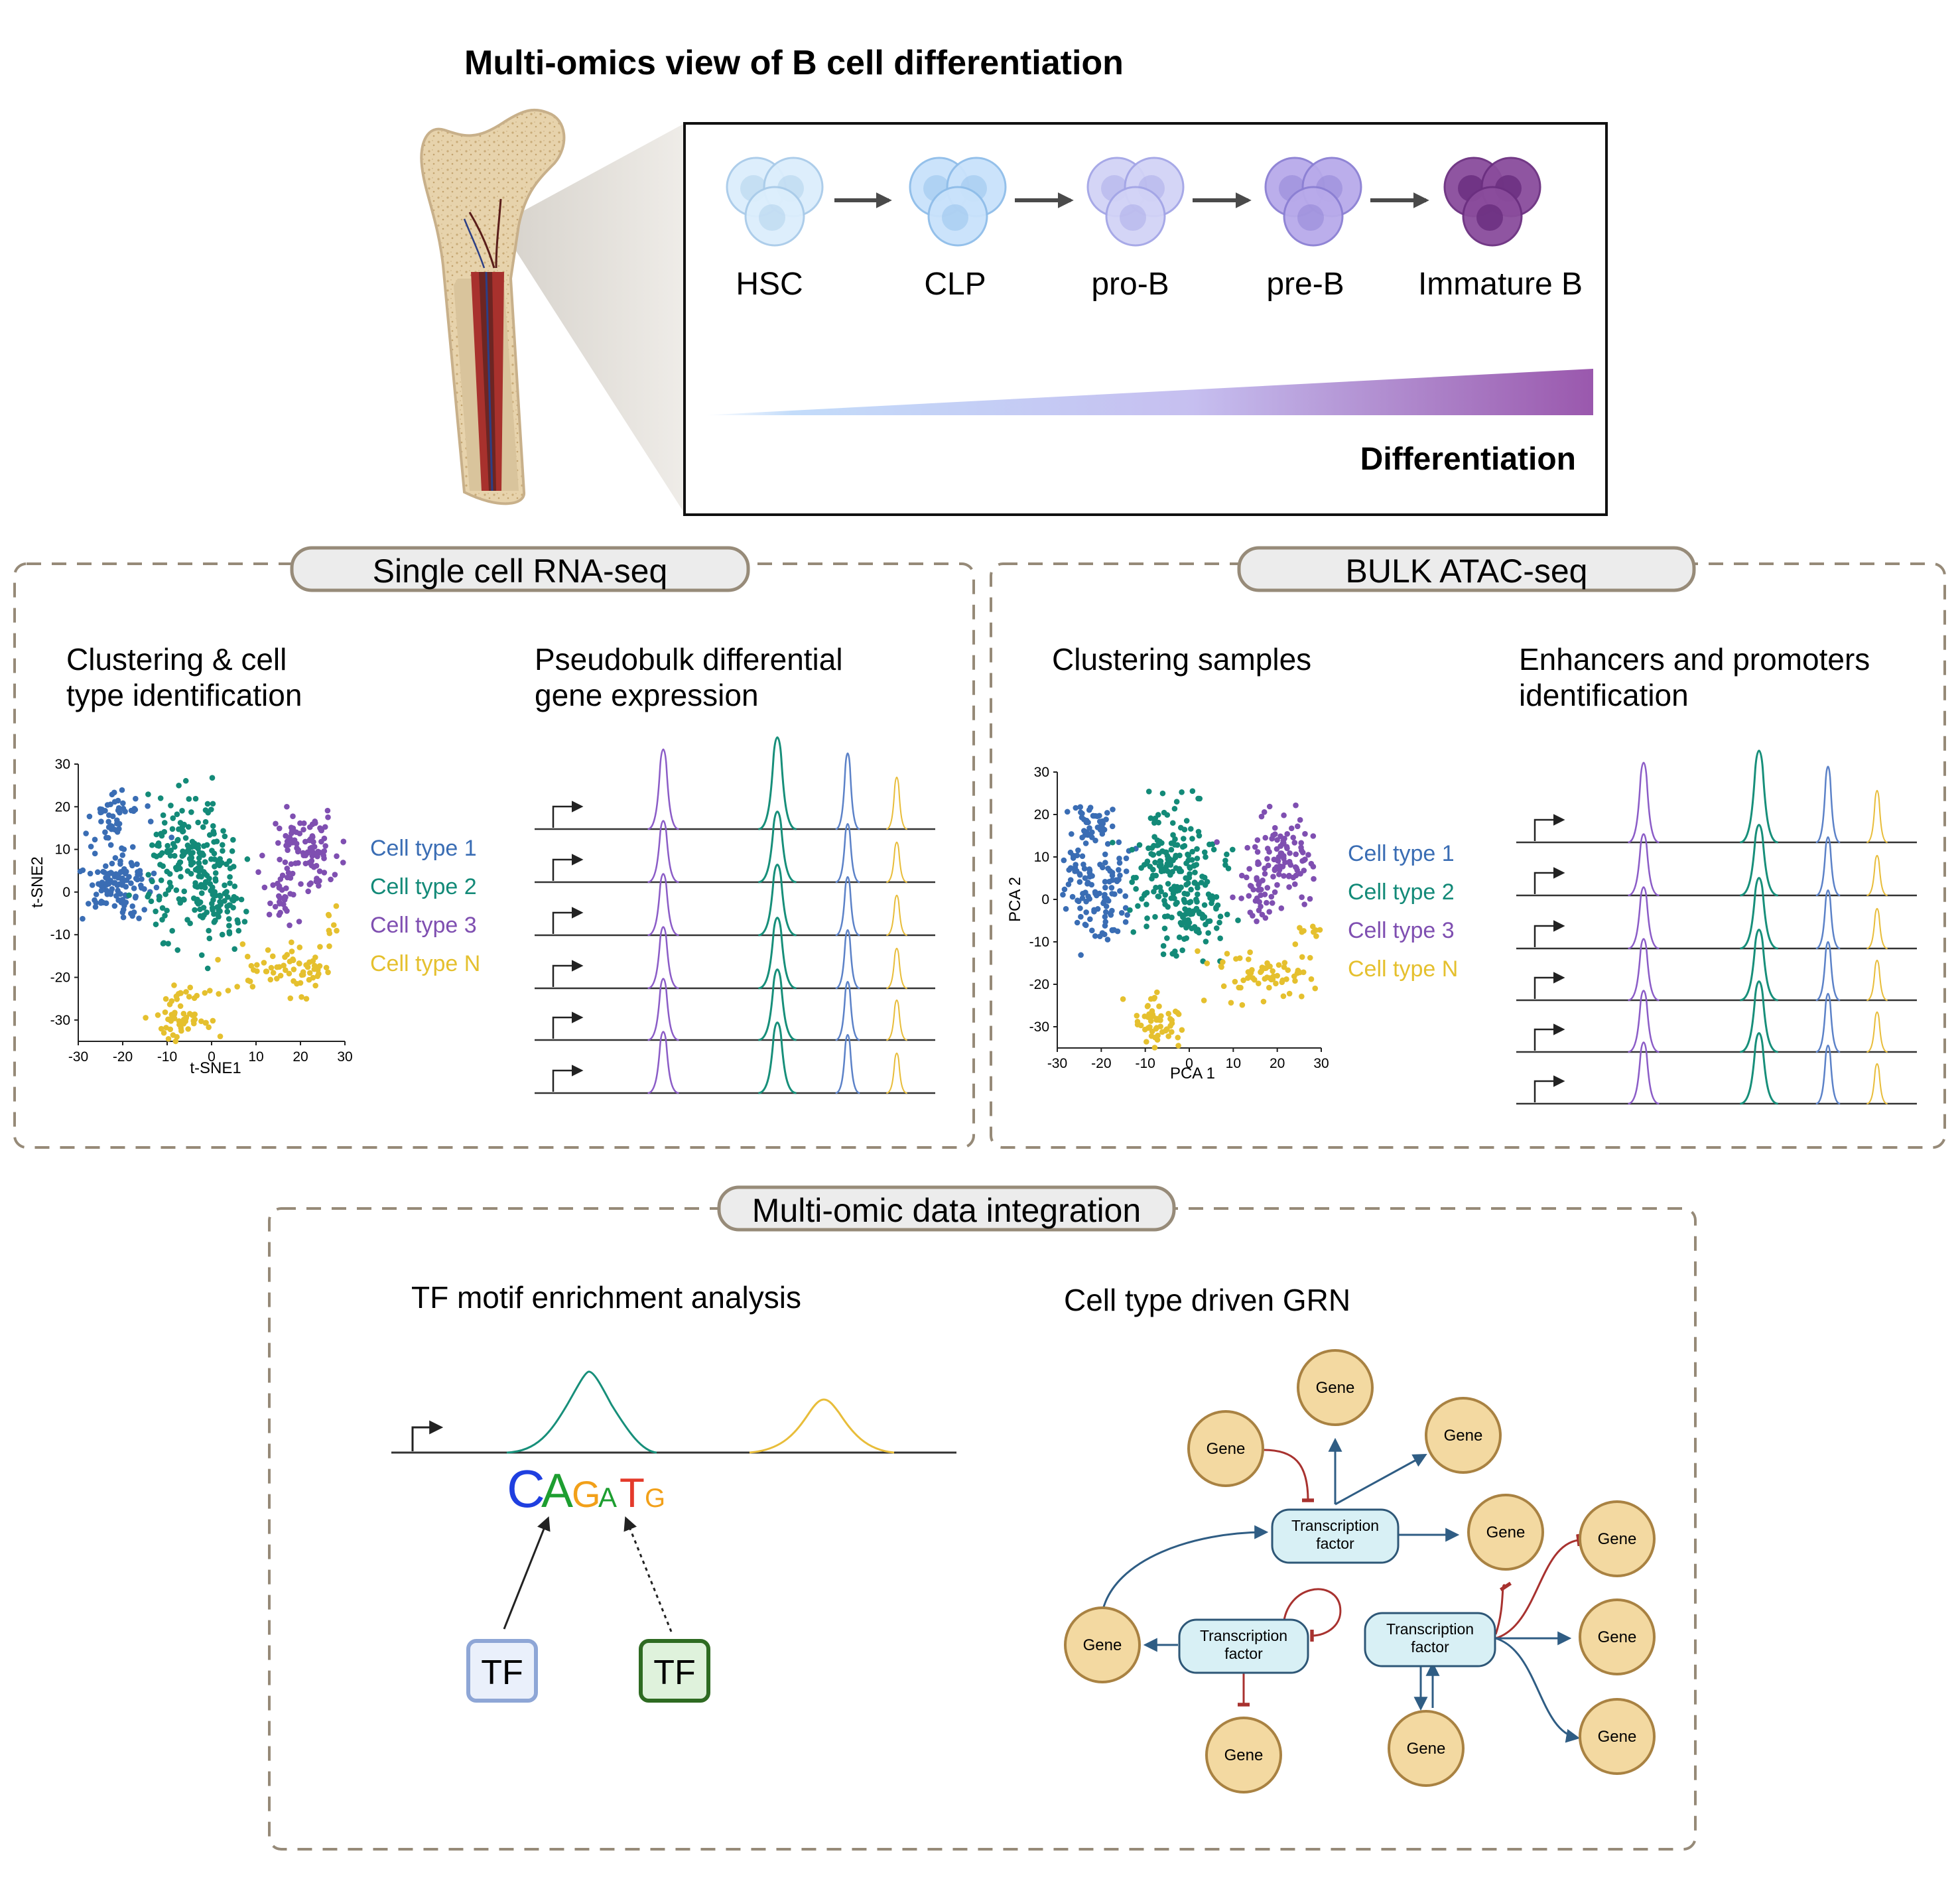  I want to click on grn-tf-node: Transcription factor, so click(1336, 1536).